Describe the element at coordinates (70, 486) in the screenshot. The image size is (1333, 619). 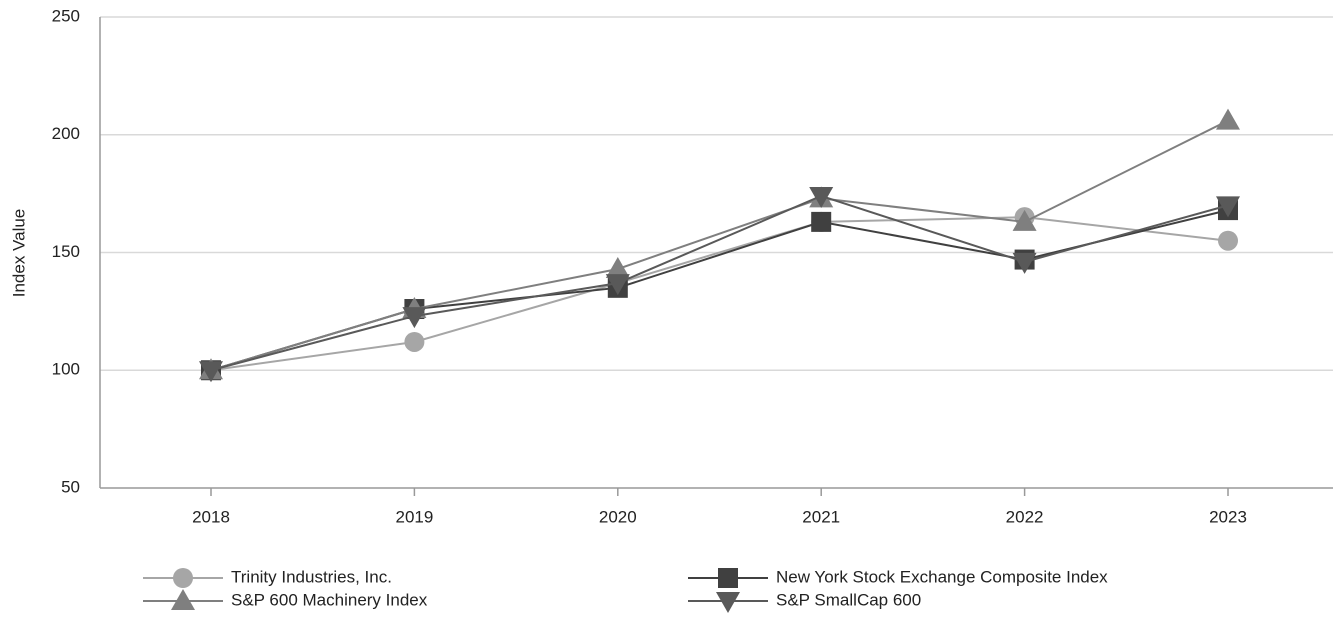
I see `y-tick-label: 50` at that location.